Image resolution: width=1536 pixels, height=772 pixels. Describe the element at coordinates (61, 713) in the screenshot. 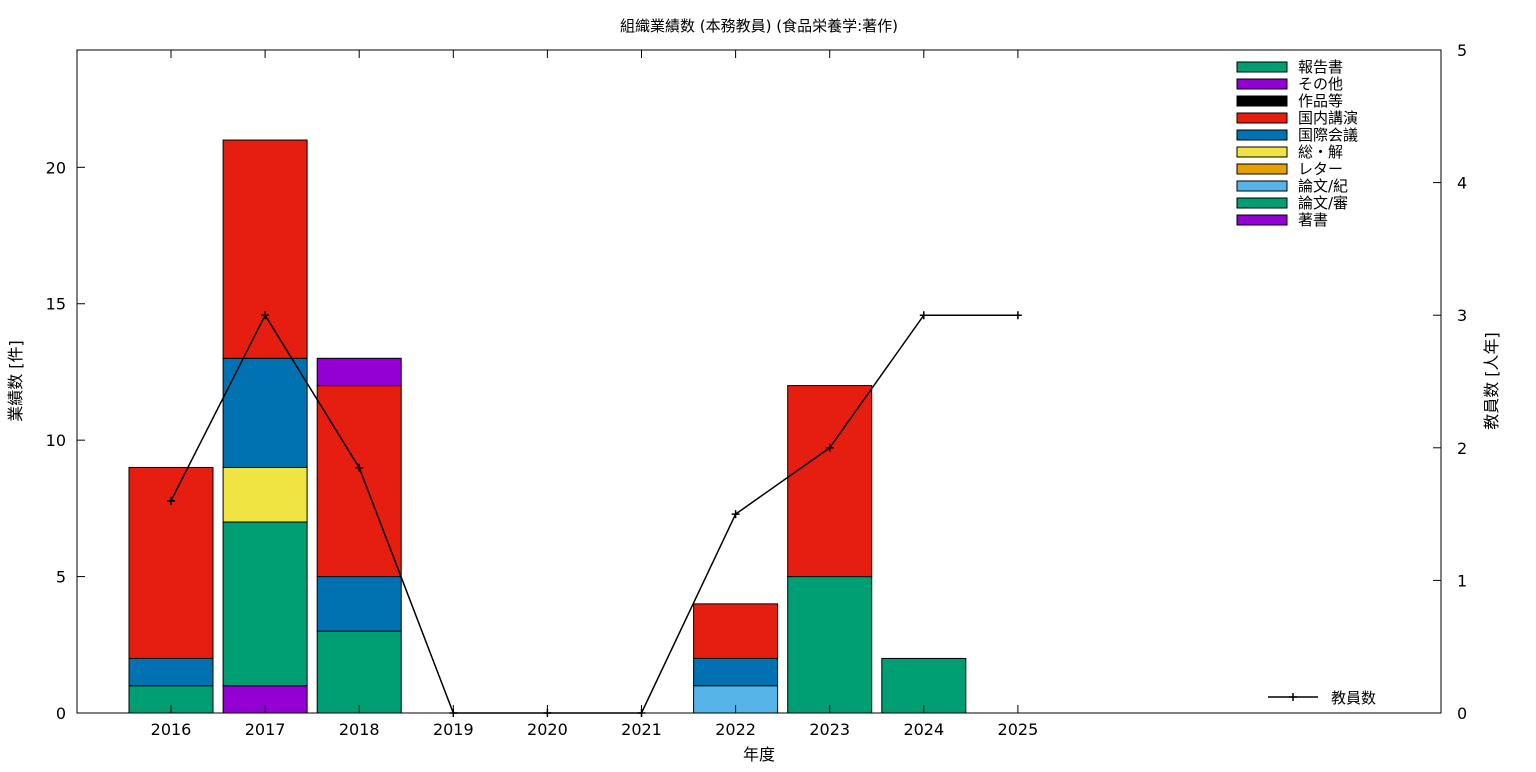

I see `y-tick-label-0: 0` at that location.